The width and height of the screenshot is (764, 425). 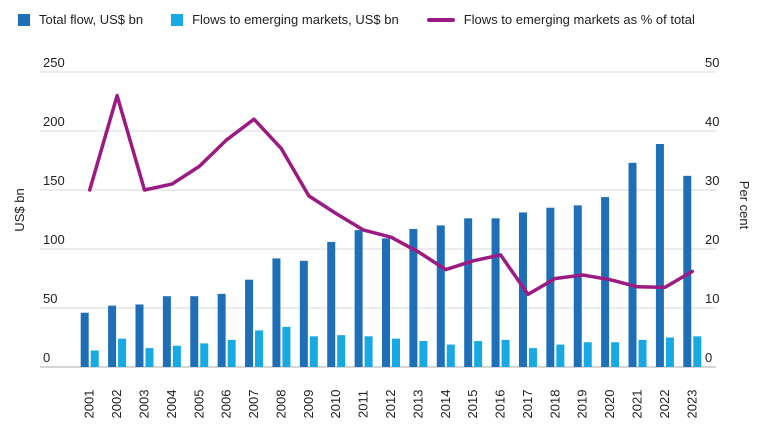 I want to click on x-tick-label: 2005, so click(x=198, y=404).